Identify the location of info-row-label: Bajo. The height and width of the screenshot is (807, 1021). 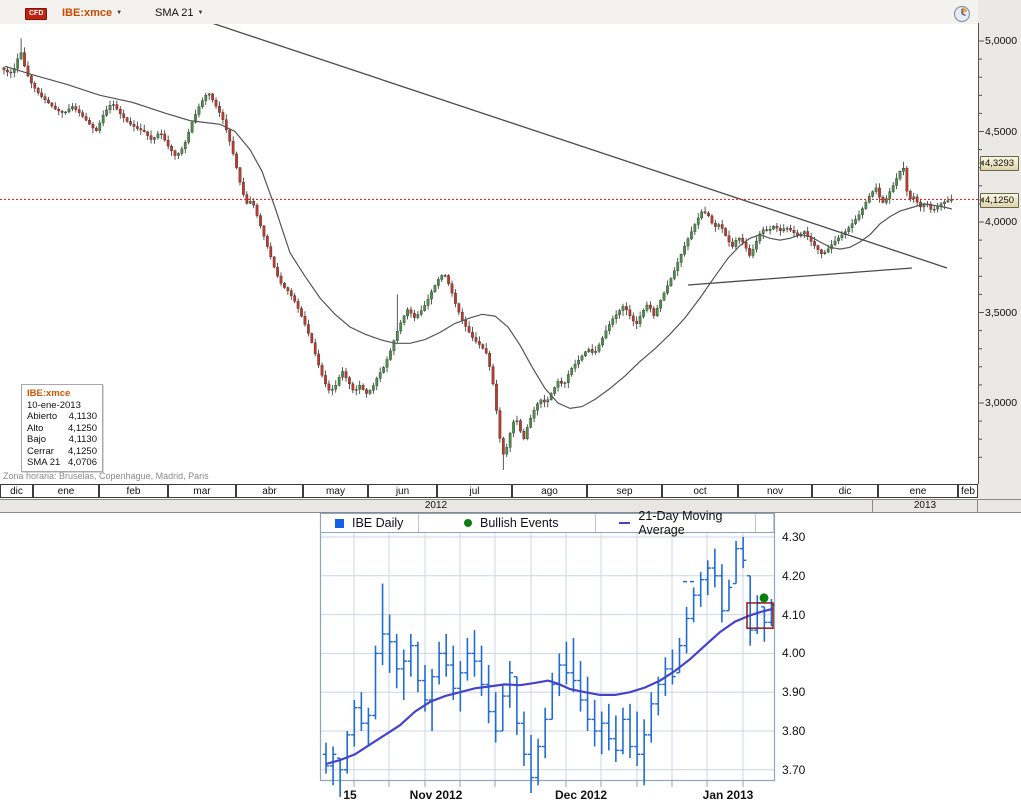
(37, 439).